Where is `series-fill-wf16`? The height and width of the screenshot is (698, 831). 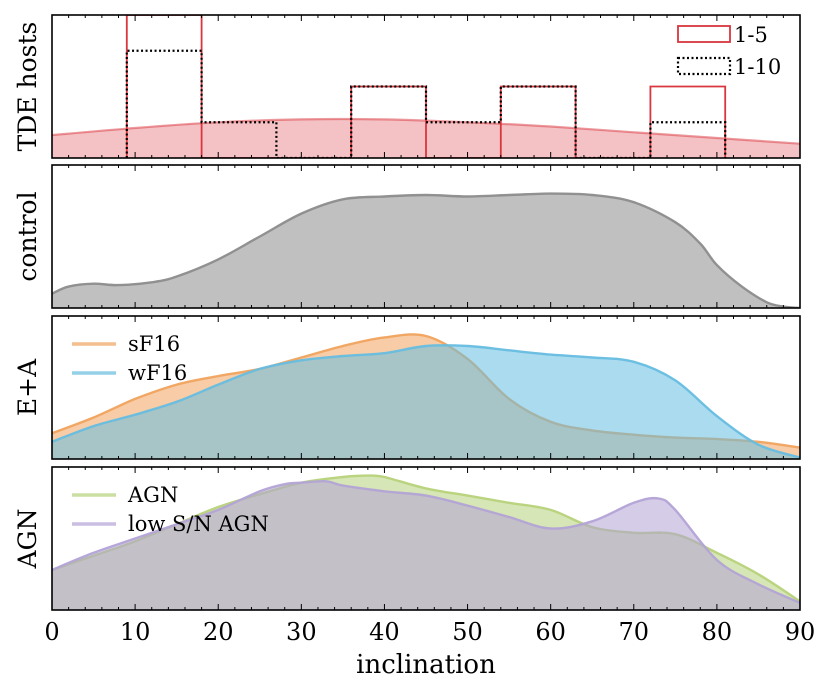 series-fill-wf16 is located at coordinates (426, 402).